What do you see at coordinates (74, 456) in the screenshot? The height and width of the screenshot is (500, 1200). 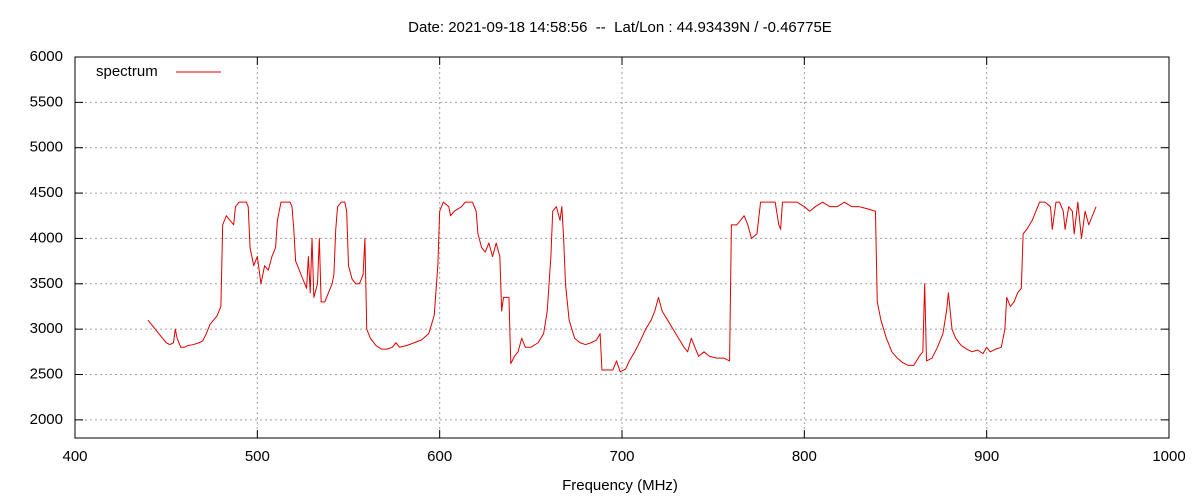 I see `x-tick-label: 400` at bounding box center [74, 456].